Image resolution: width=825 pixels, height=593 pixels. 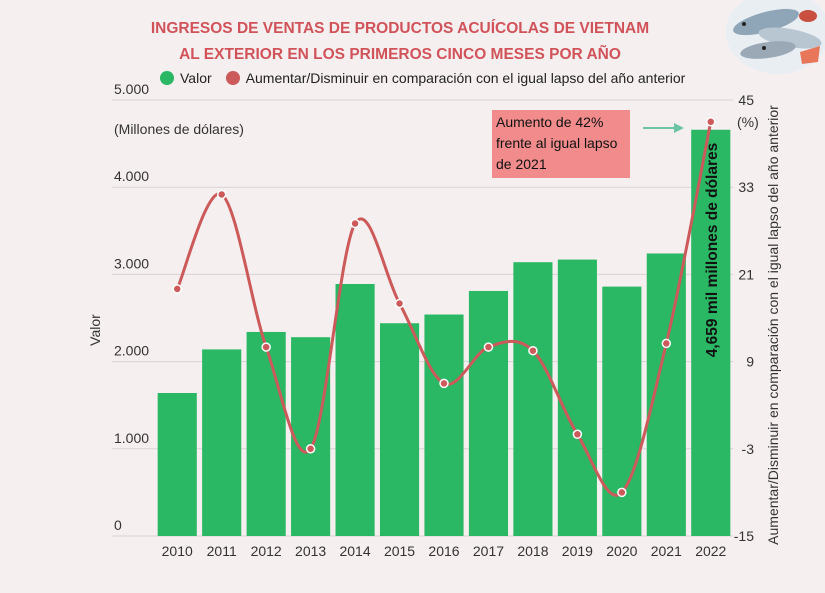 What do you see at coordinates (266, 551) in the screenshot?
I see `x-tick-label: 2012` at bounding box center [266, 551].